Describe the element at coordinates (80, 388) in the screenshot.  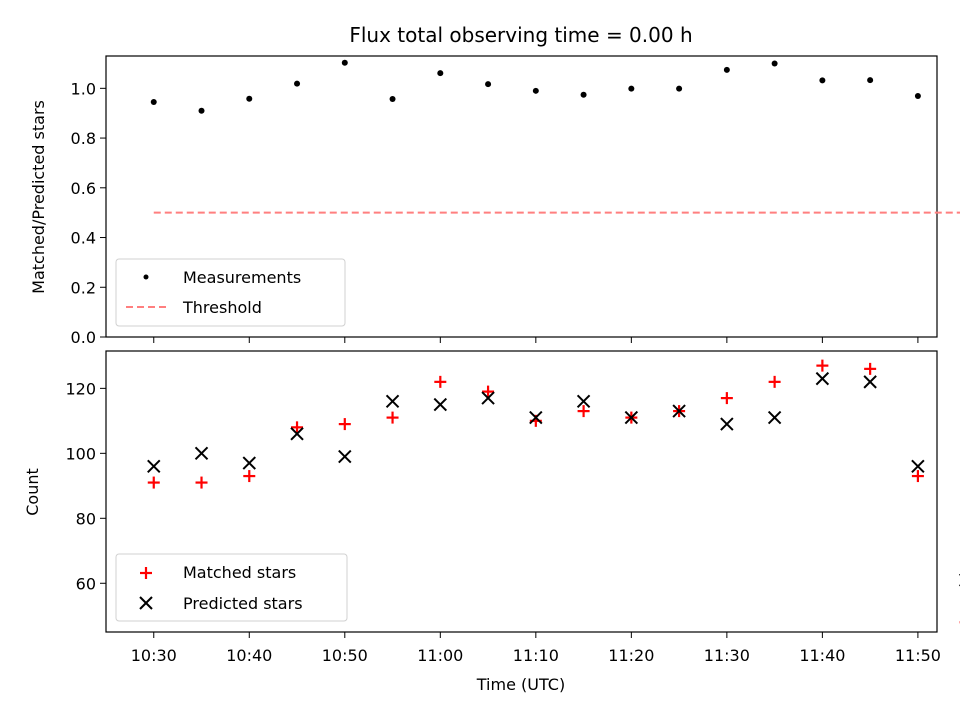
I see `y-tick-label: 120` at that location.